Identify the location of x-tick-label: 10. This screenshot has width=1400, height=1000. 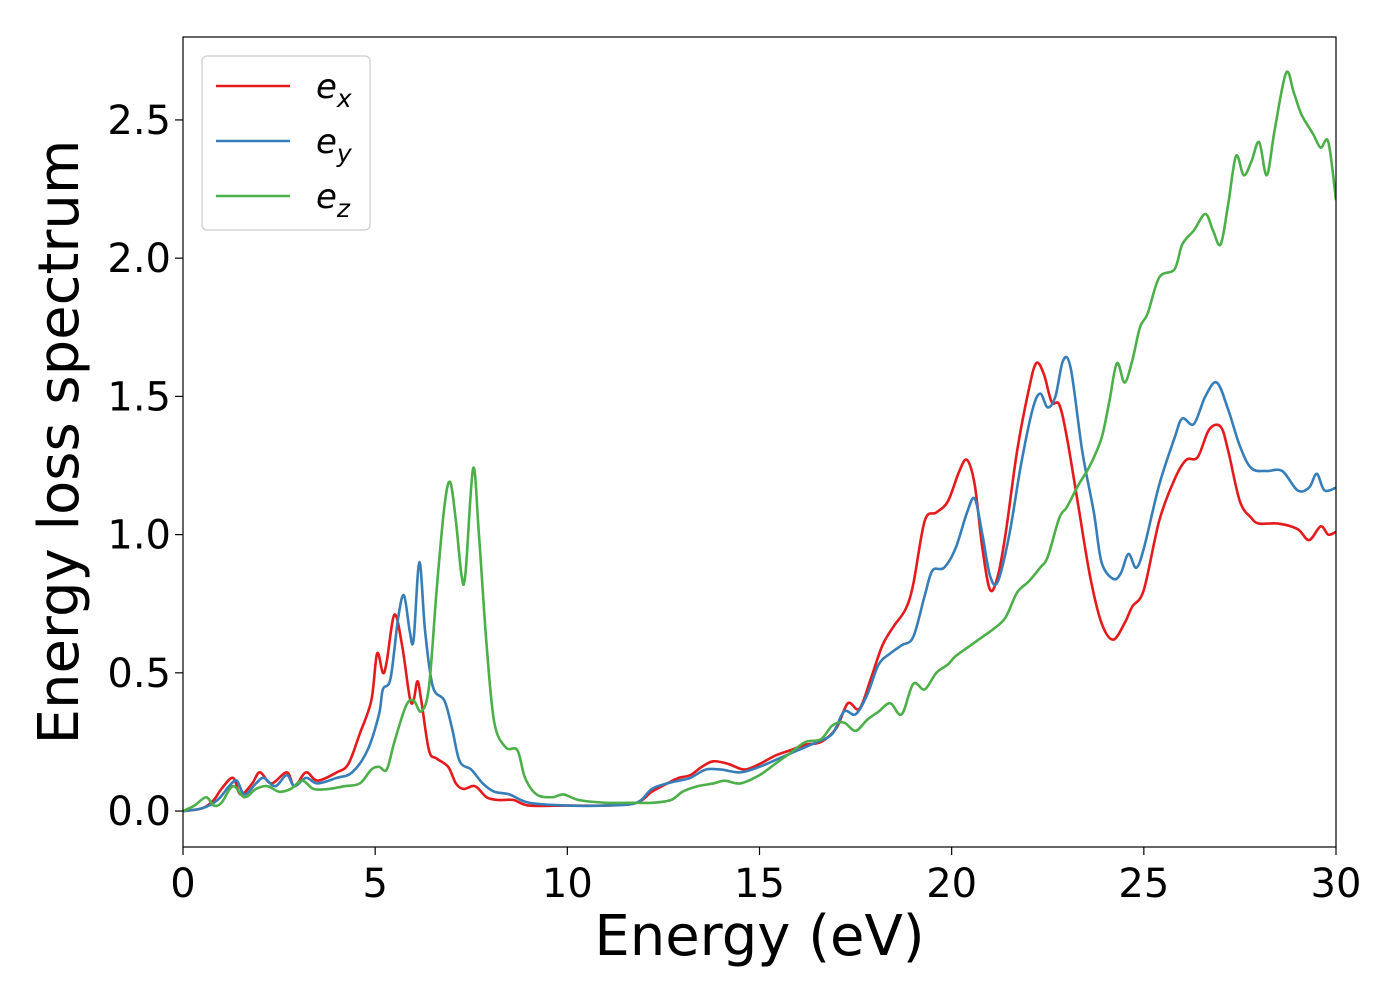
(567, 884).